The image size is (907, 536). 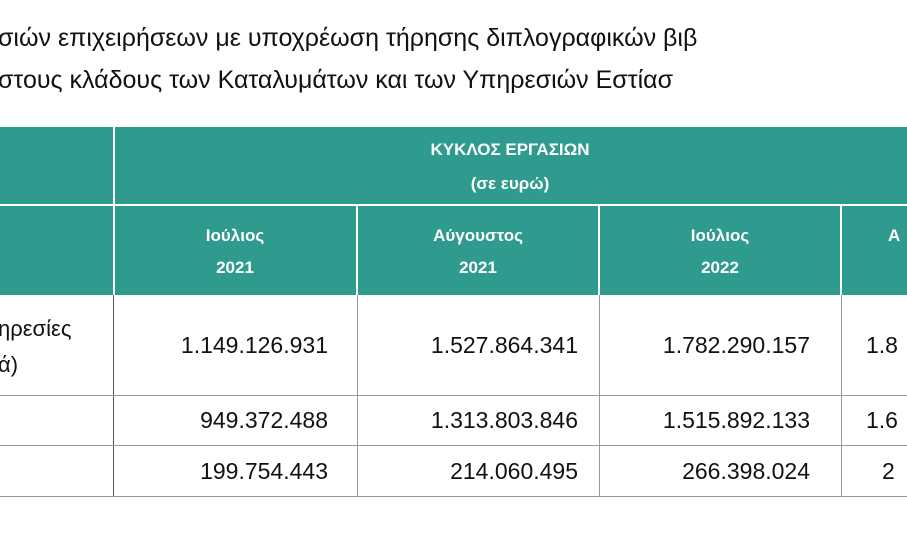 What do you see at coordinates (478, 235) in the screenshot?
I see `column-header: Αύγουστος` at bounding box center [478, 235].